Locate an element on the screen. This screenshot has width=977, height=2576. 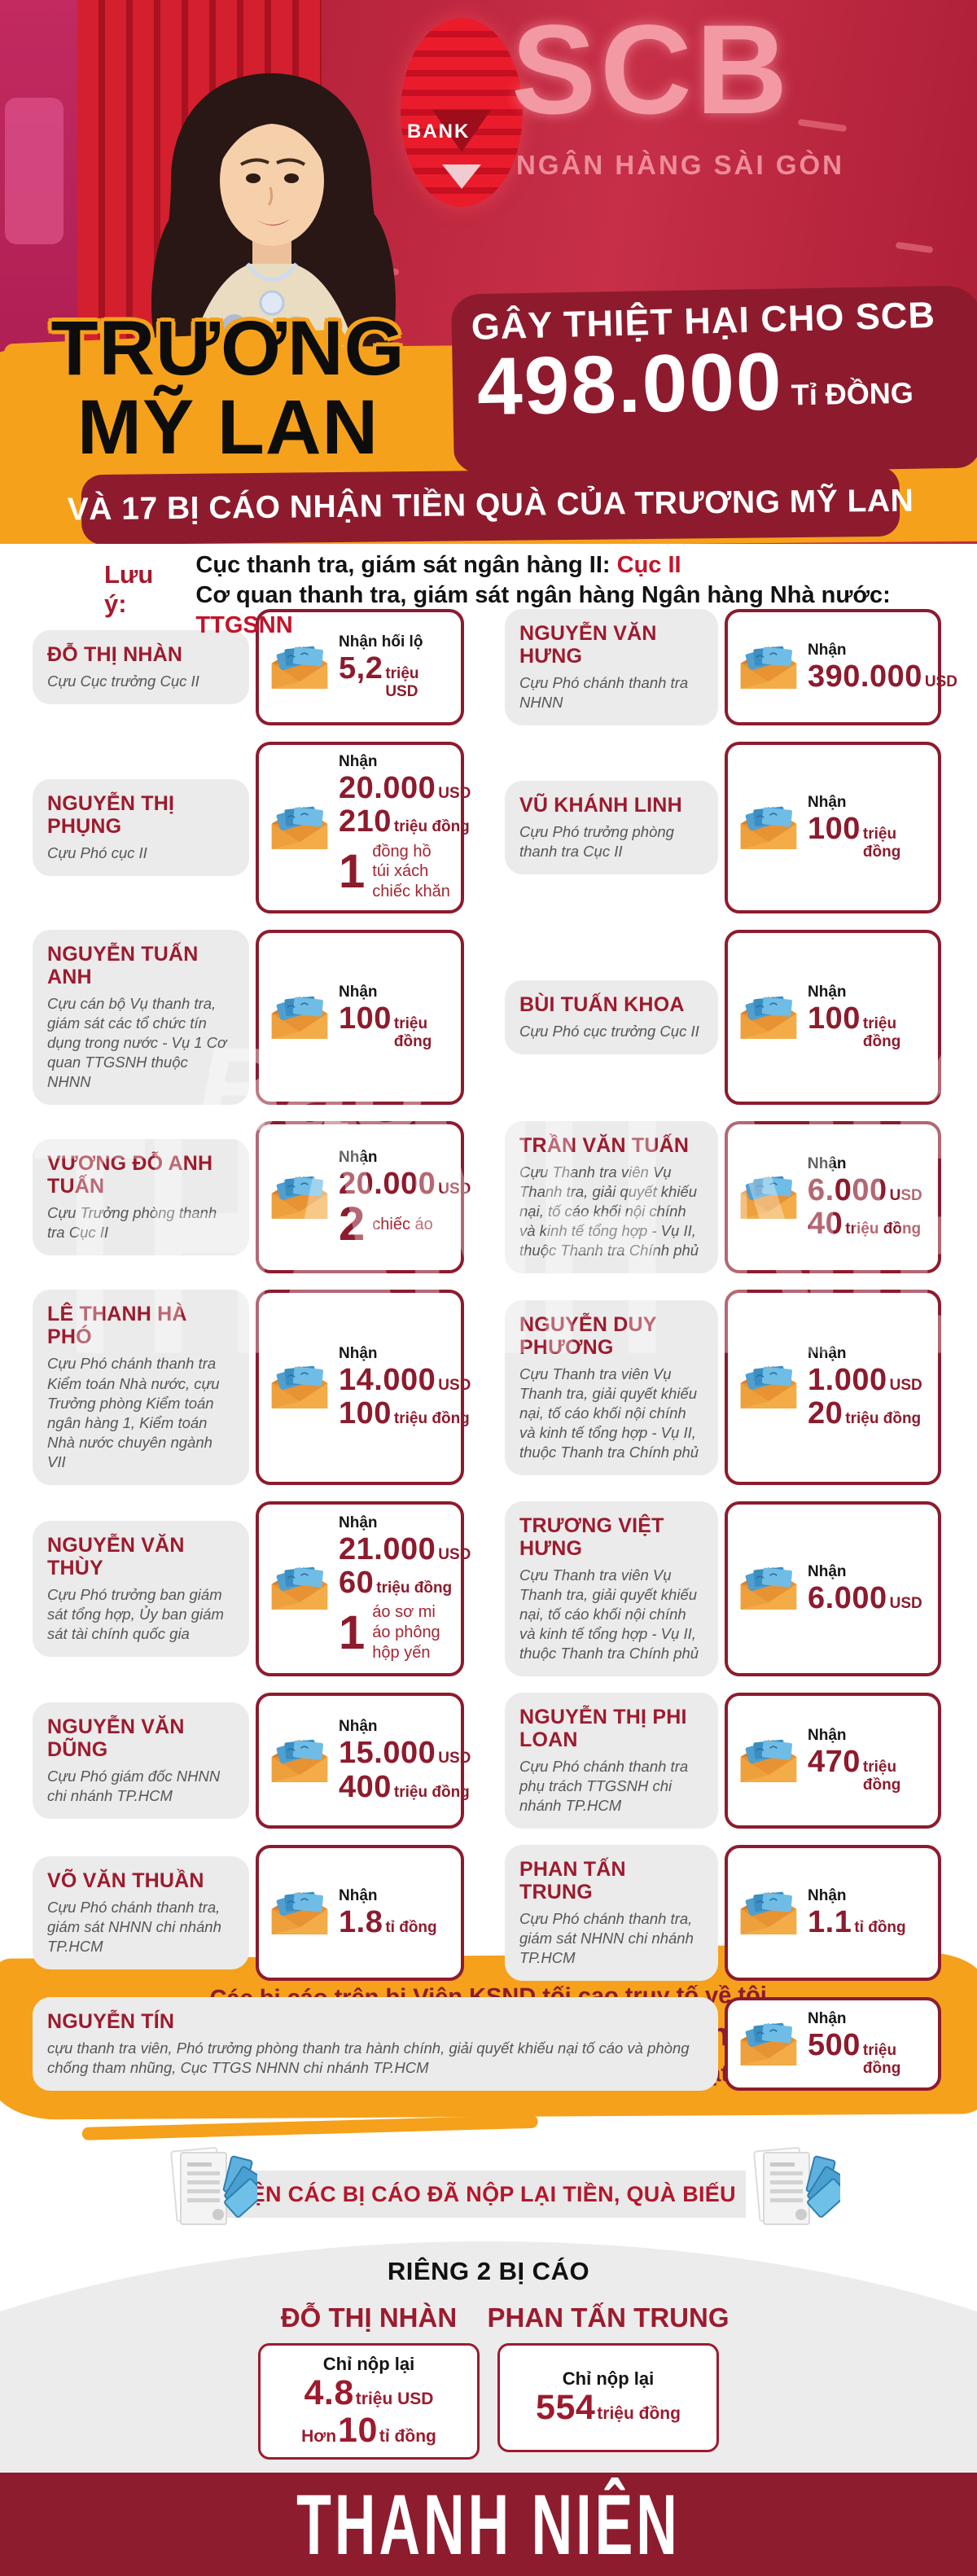
scb-logo-triangle is located at coordinates (461, 131).